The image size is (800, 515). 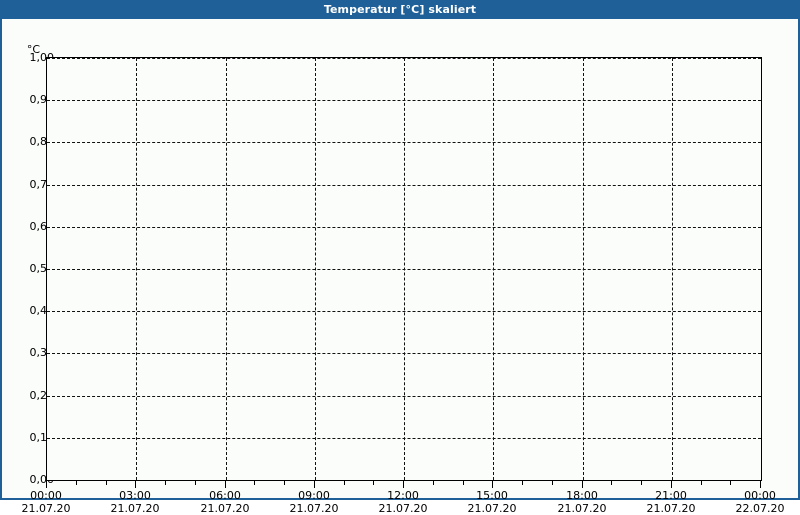 I want to click on x-axis-tick-label: 21:00 21.07.20, so click(x=671, y=502).